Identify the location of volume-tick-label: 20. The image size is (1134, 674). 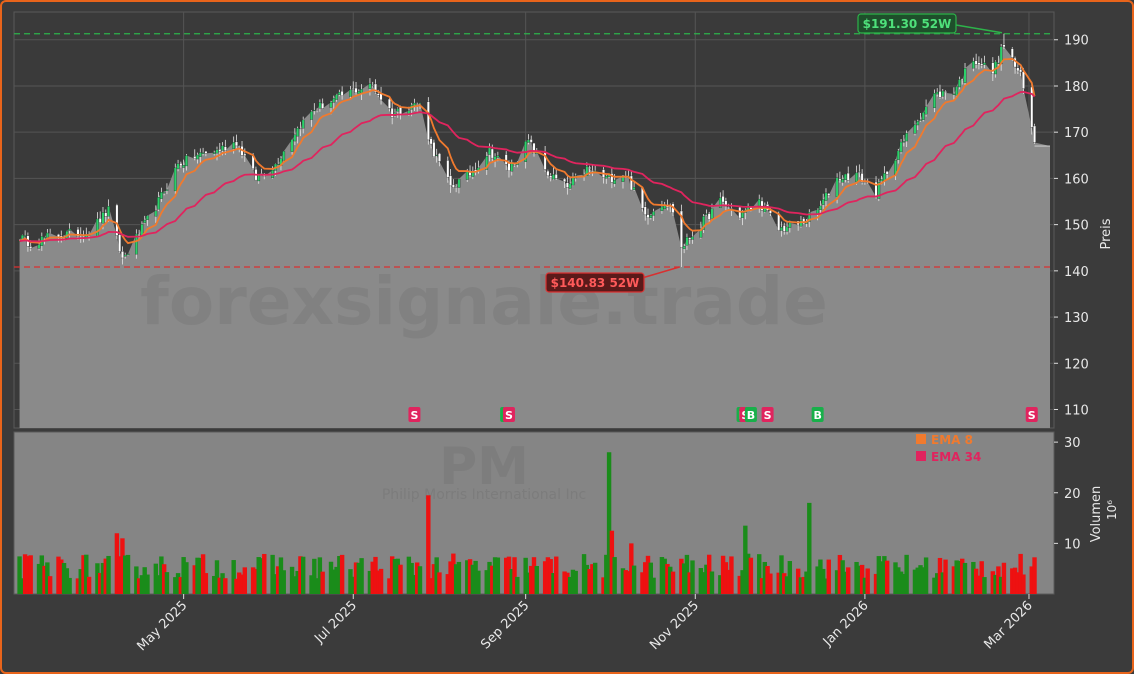
(1072, 494).